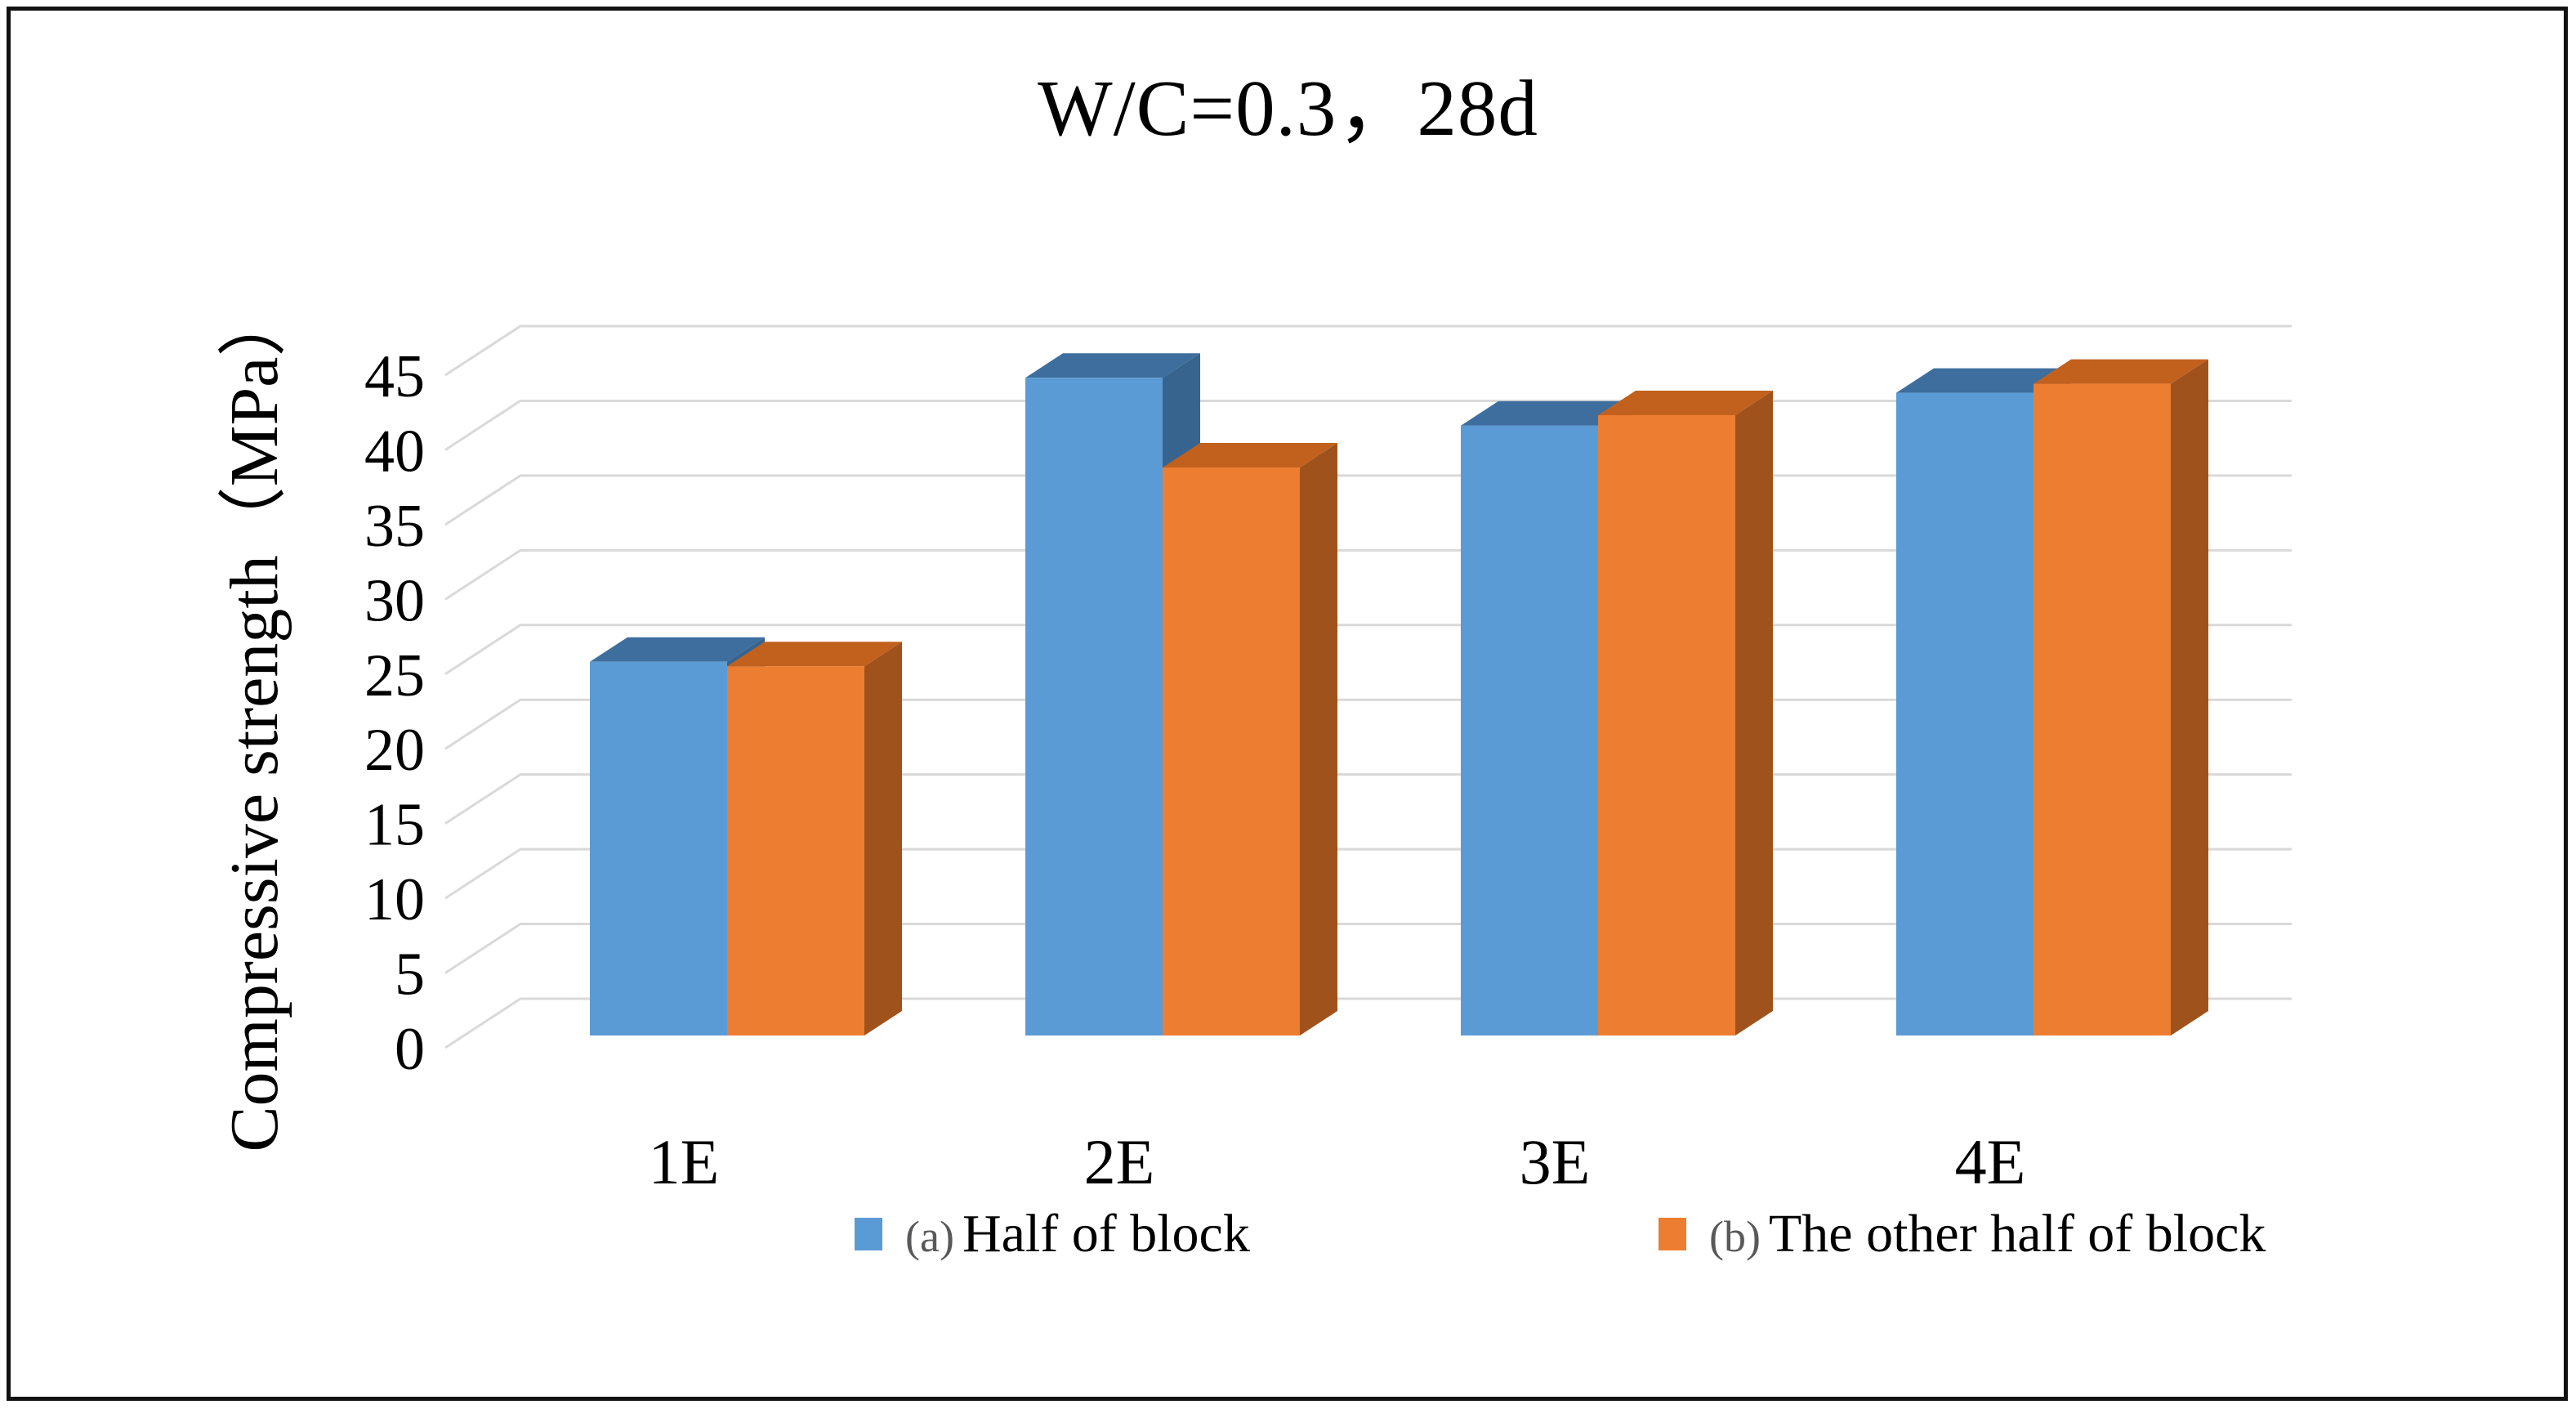  I want to click on bar-3E-s0, so click(1530, 731).